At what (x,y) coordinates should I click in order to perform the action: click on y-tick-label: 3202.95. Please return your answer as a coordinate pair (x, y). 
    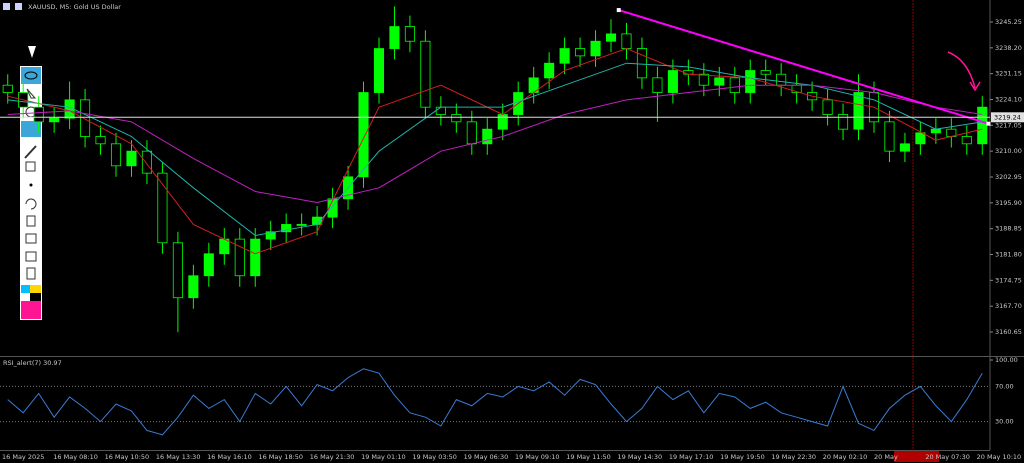
    Looking at the image, I should click on (1008, 177).